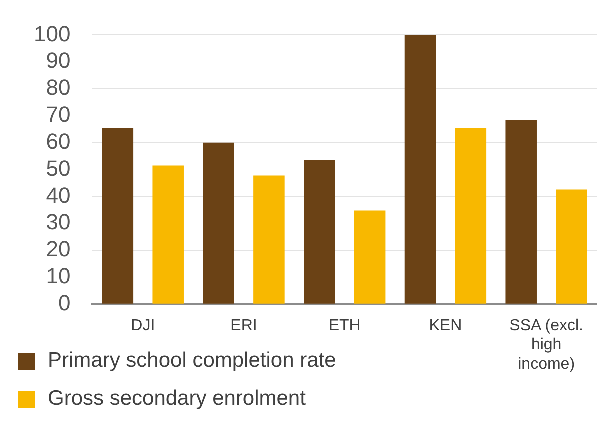  What do you see at coordinates (58, 276) in the screenshot?
I see `y-tick-label: 10` at bounding box center [58, 276].